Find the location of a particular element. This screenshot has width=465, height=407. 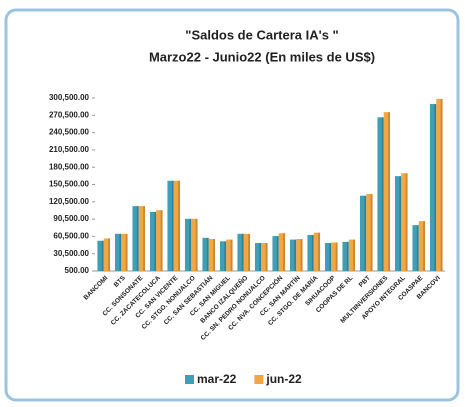

y-tick-label: 60,500.00 is located at coordinates (71, 236).